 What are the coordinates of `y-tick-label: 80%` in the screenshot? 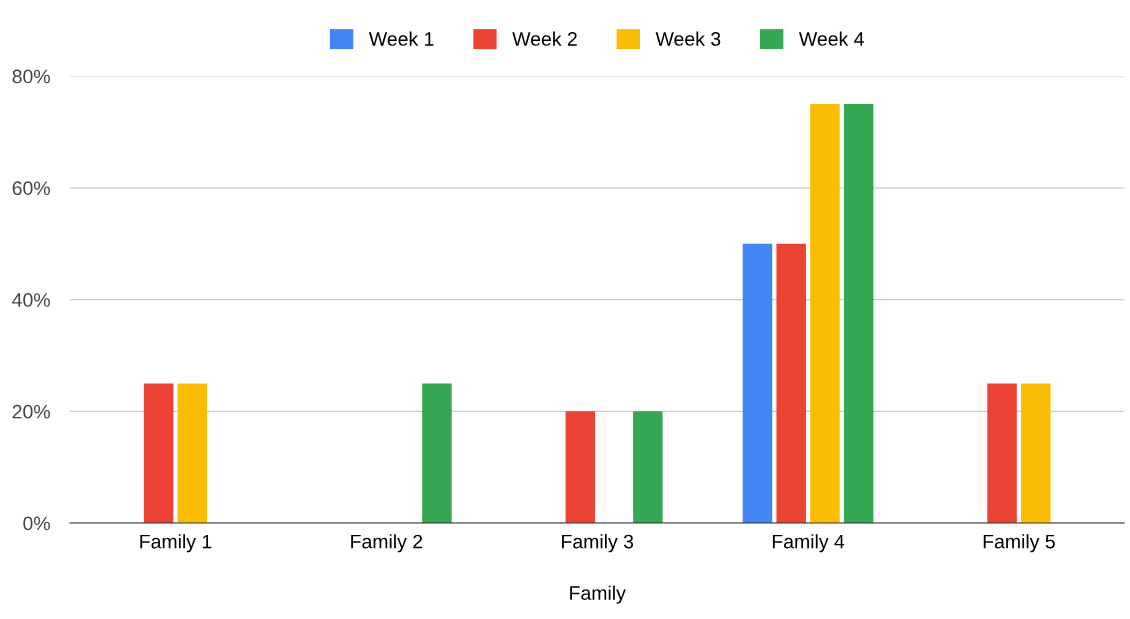 It's located at (31, 76).